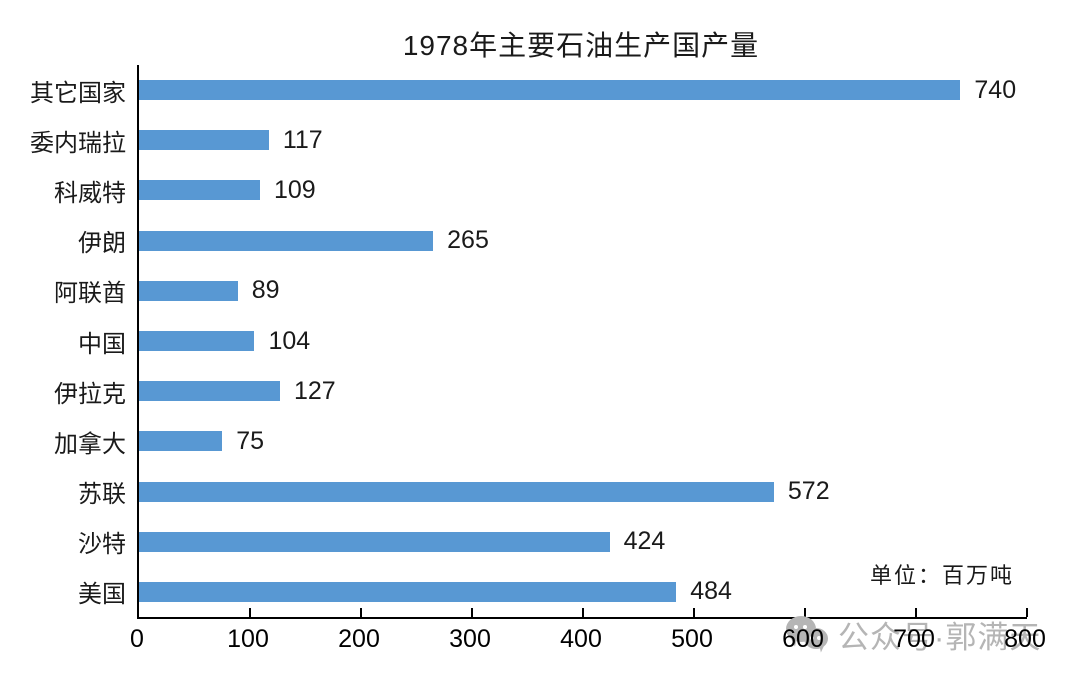 Image resolution: width=1080 pixels, height=679 pixels. What do you see at coordinates (250, 440) in the screenshot?
I see `bar-value-label: 75` at bounding box center [250, 440].